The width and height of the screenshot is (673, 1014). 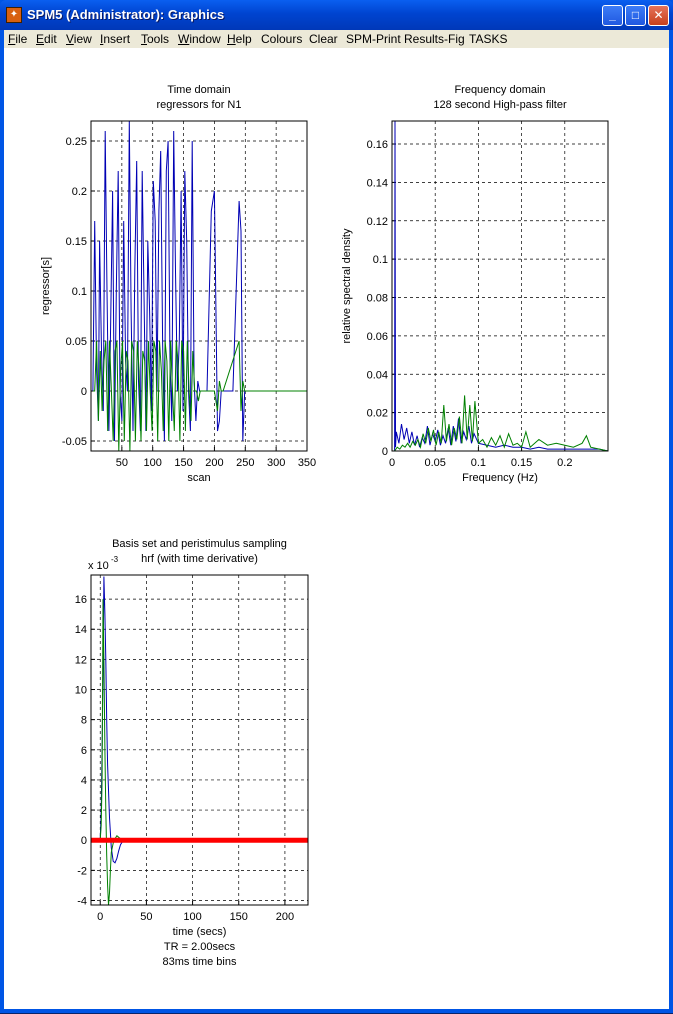 I want to click on frequency-domain-xtick-label: 0.05, so click(x=434, y=463).